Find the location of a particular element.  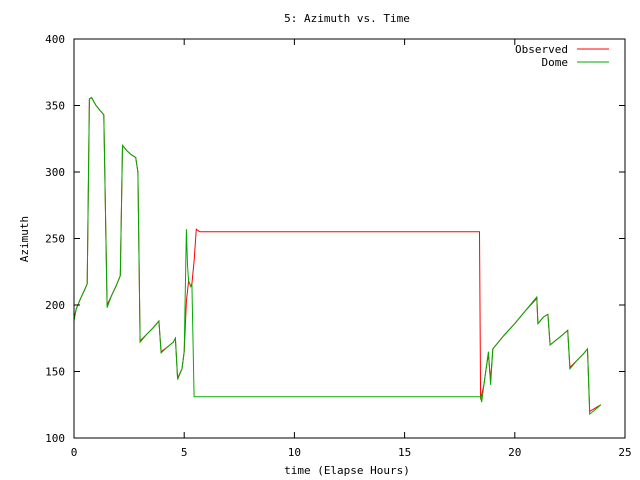

x-tick-label: 0 is located at coordinates (74, 452).